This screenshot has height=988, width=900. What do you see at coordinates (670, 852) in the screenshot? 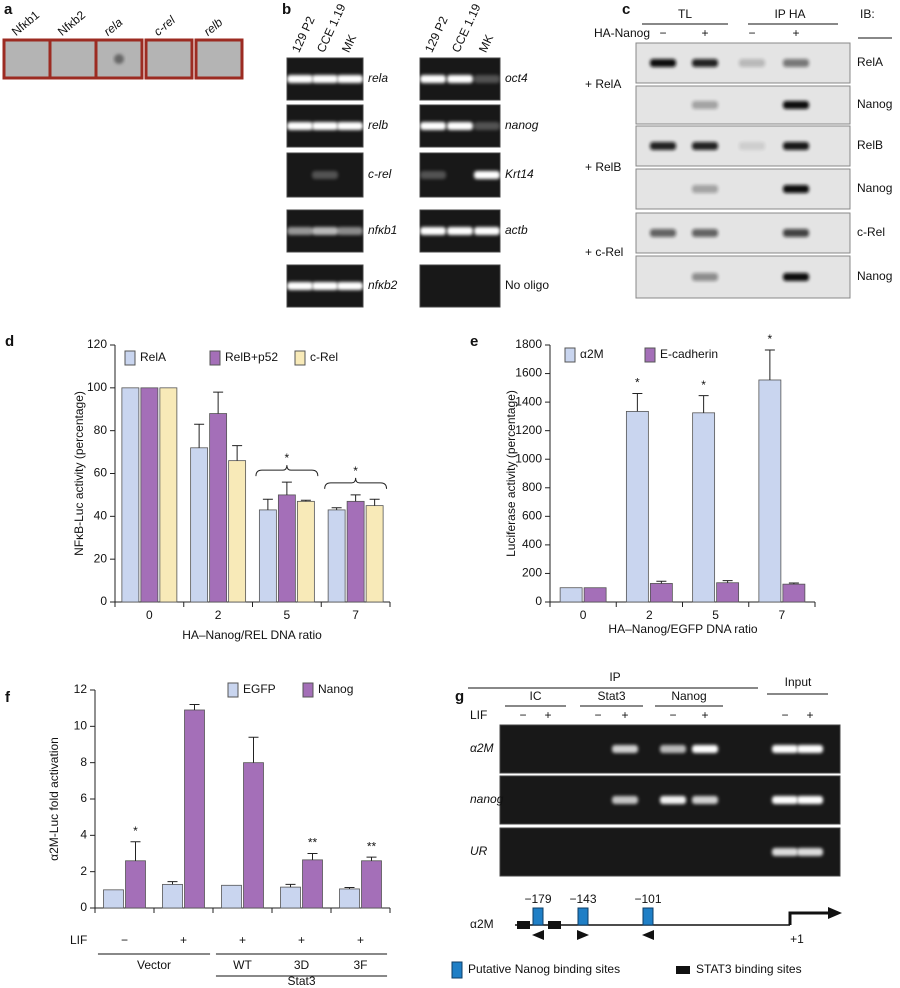
I see `gel` at bounding box center [670, 852].